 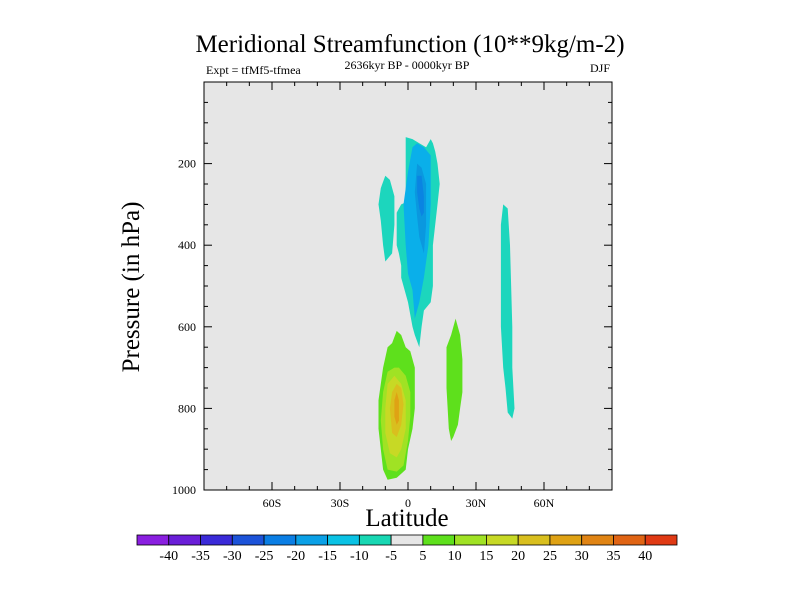 What do you see at coordinates (200, 556) in the screenshot?
I see `colorbar-label: -35` at bounding box center [200, 556].